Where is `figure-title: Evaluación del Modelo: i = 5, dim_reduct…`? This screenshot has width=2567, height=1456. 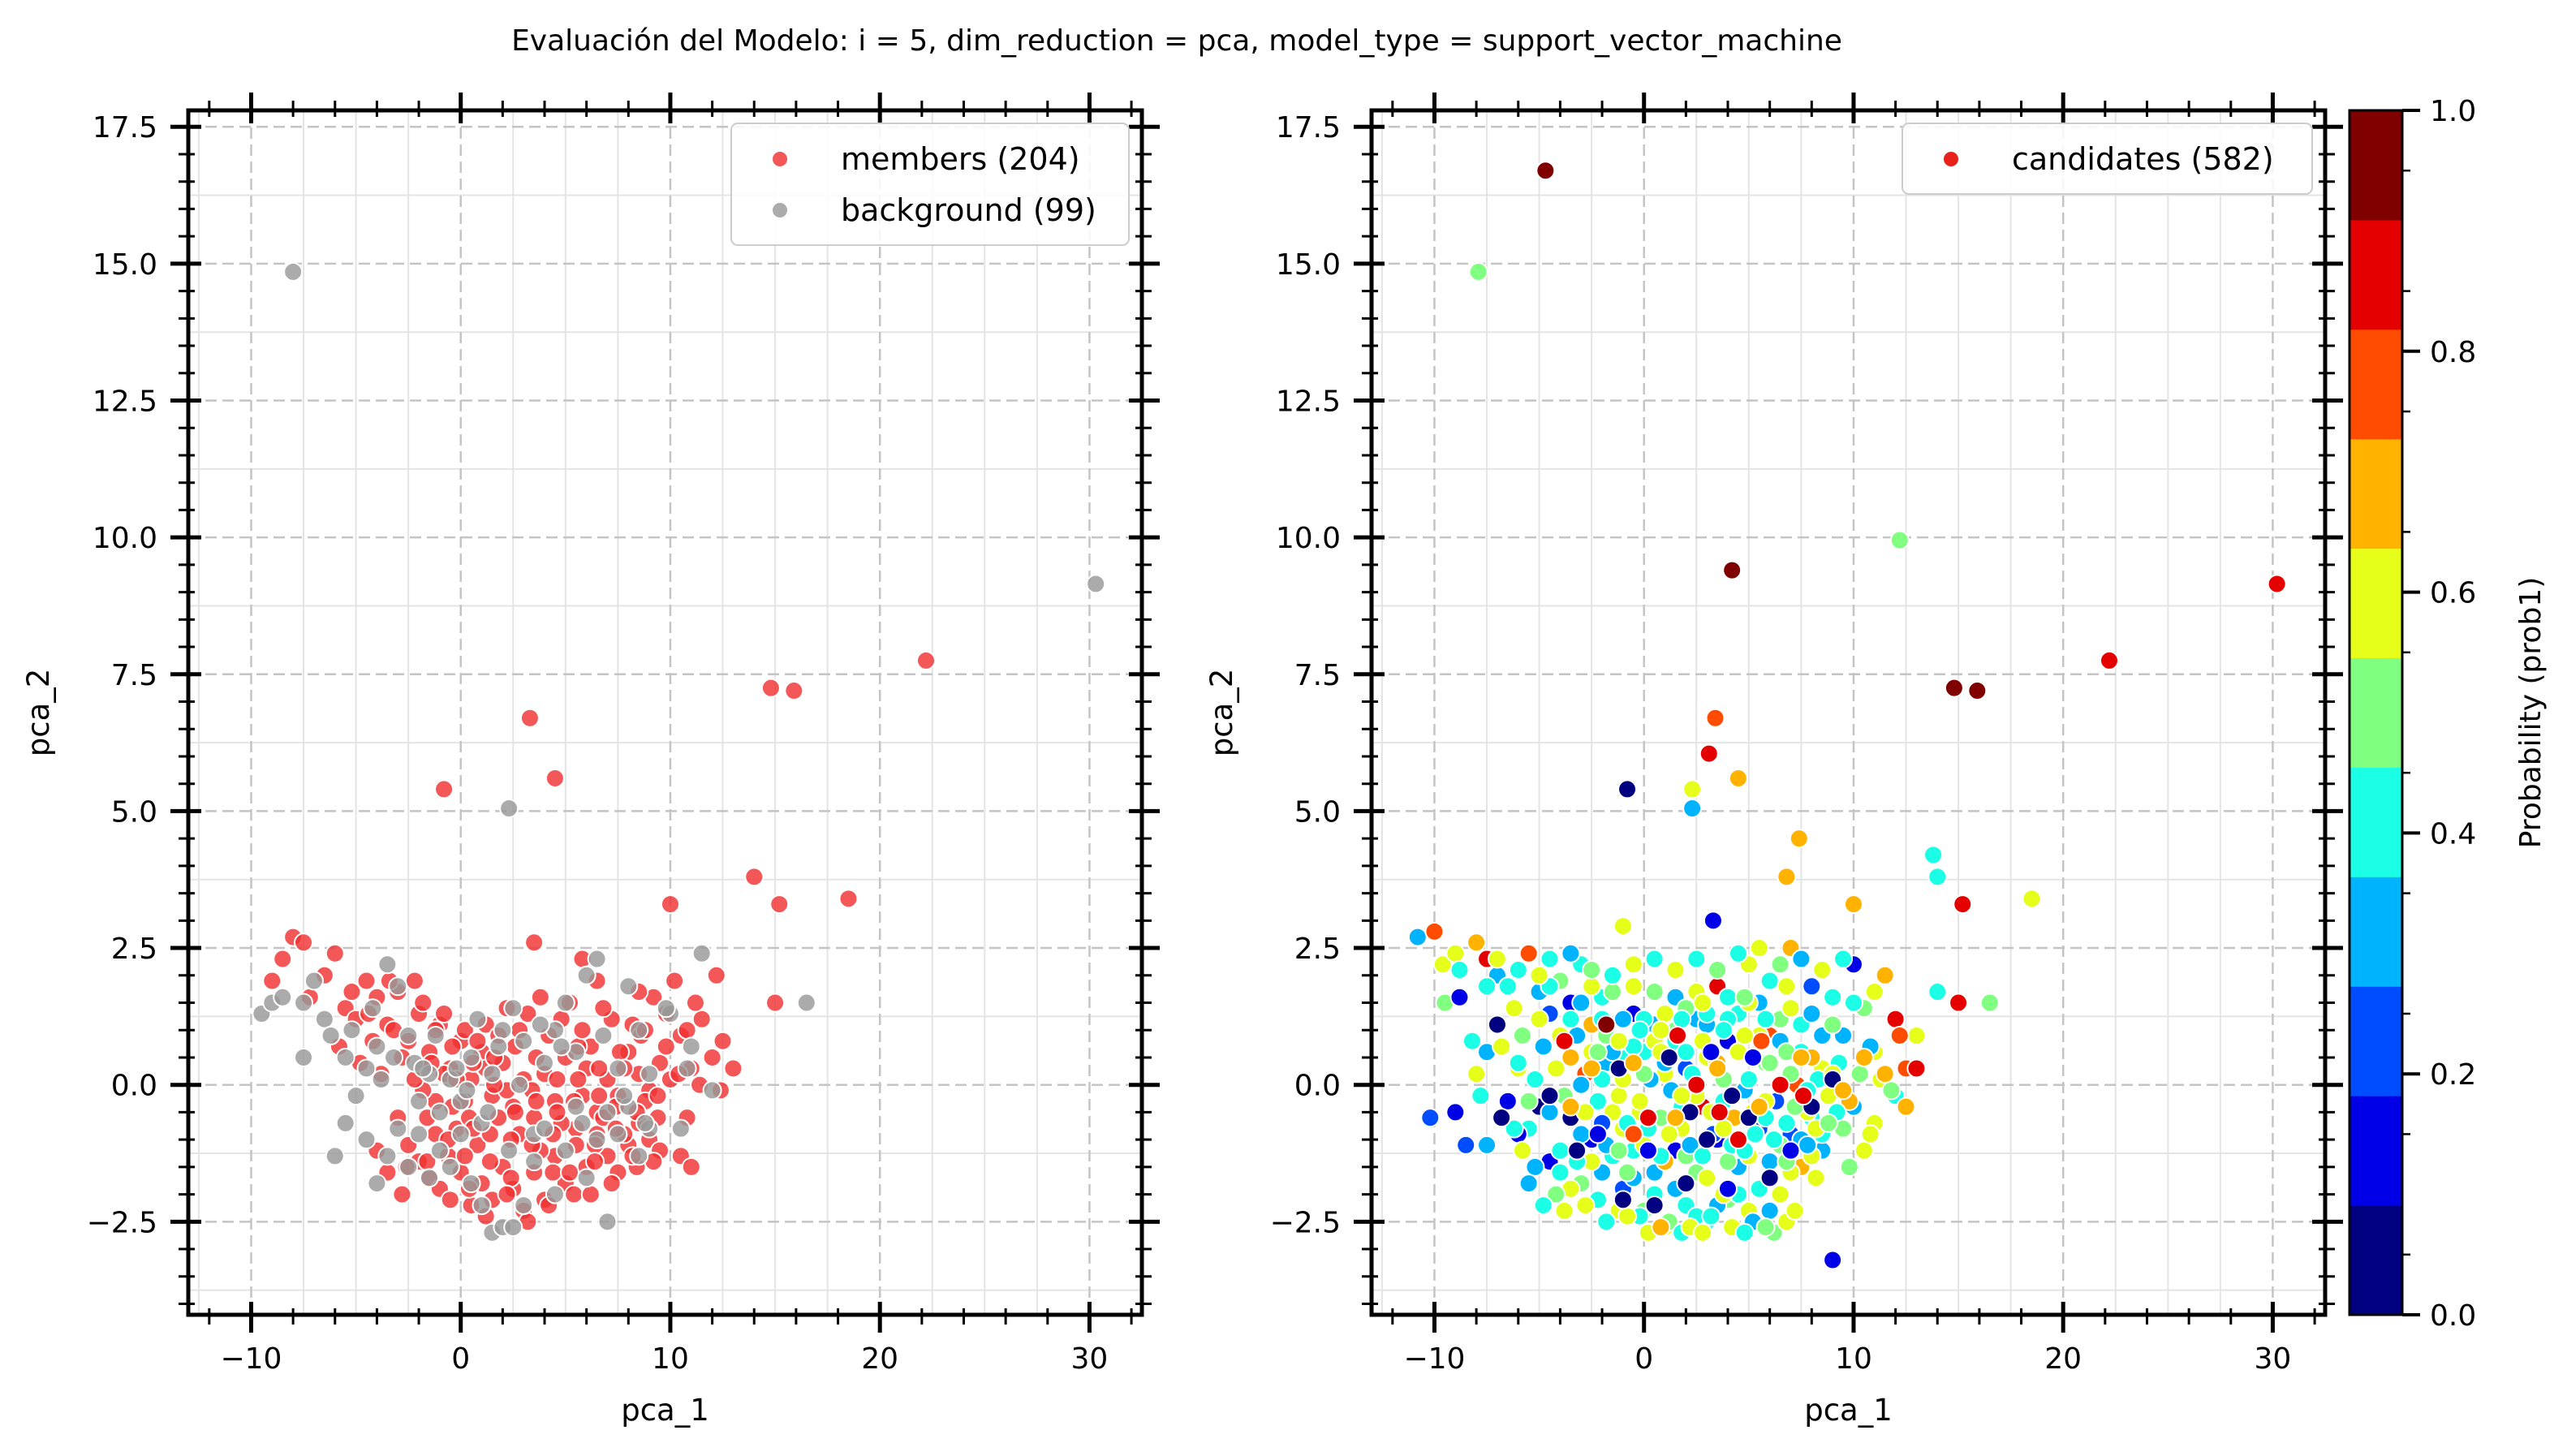
figure-title: Evaluación del Modelo: i = 5, dim_reduct… is located at coordinates (1176, 41).